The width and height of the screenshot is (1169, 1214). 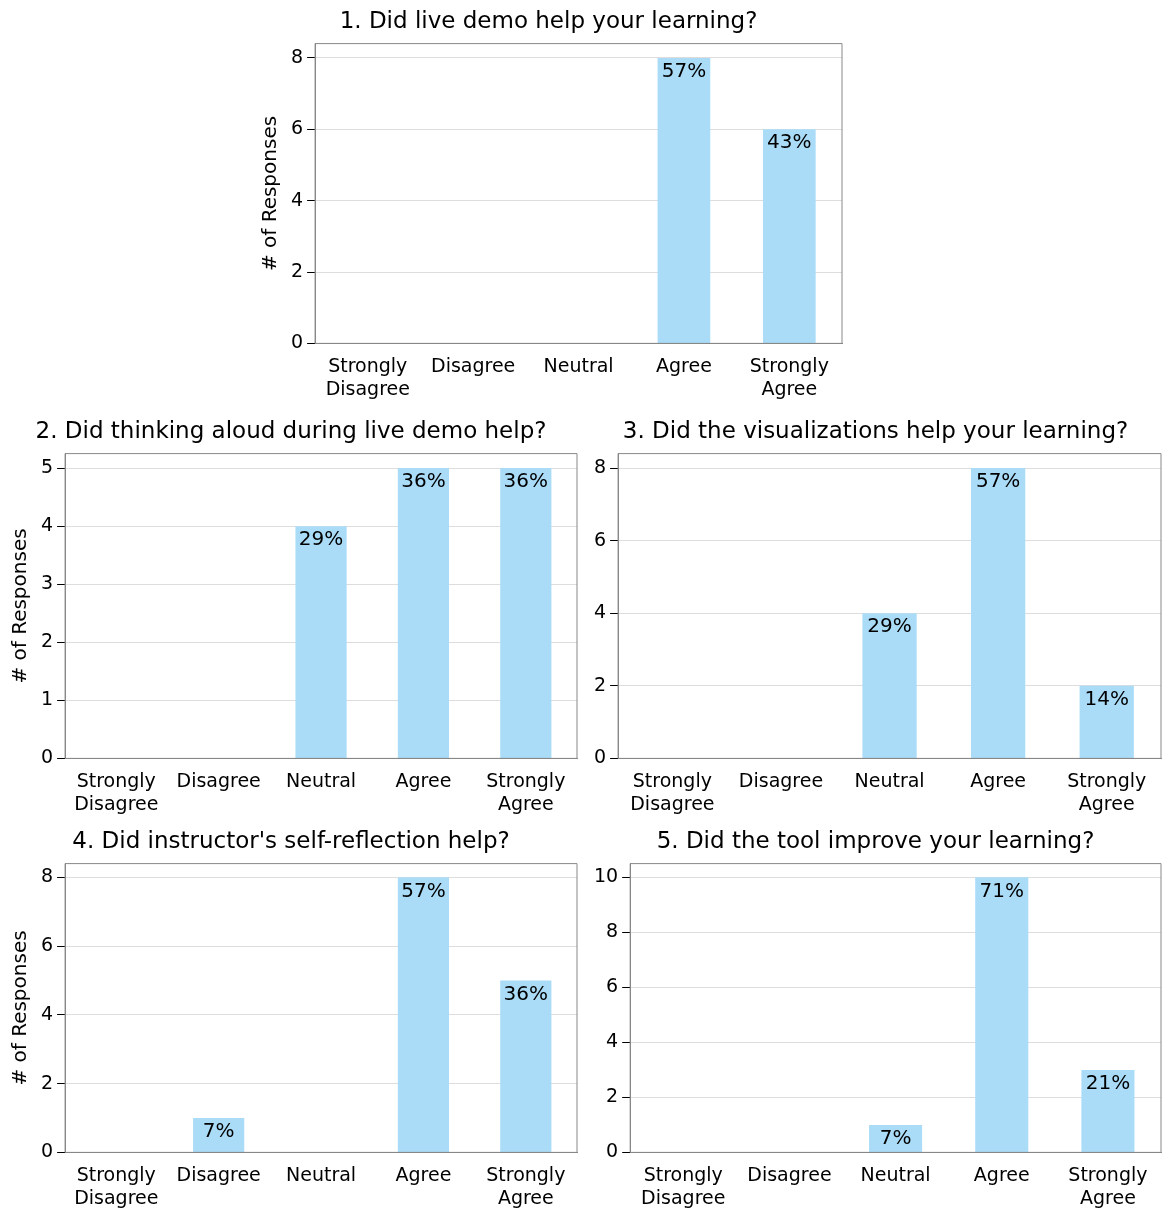 I want to click on y-tick-label: 5, so click(x=47, y=466).